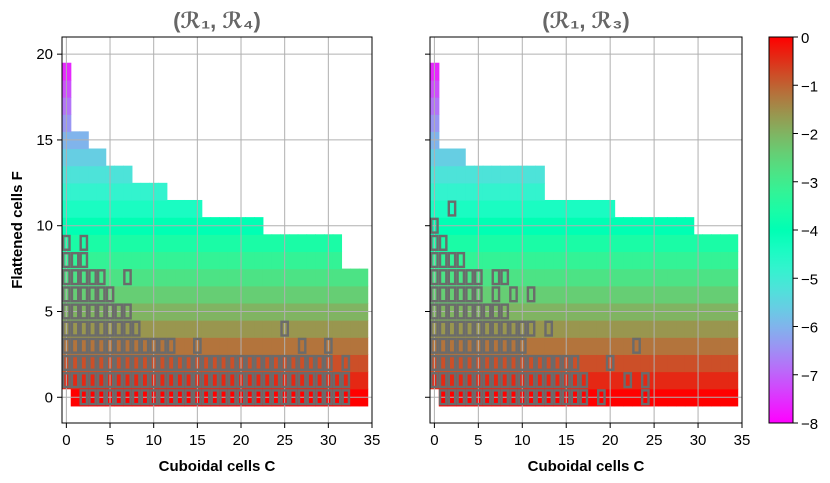  Describe the element at coordinates (434, 440) in the screenshot. I see `x-tick-label: 0` at that location.